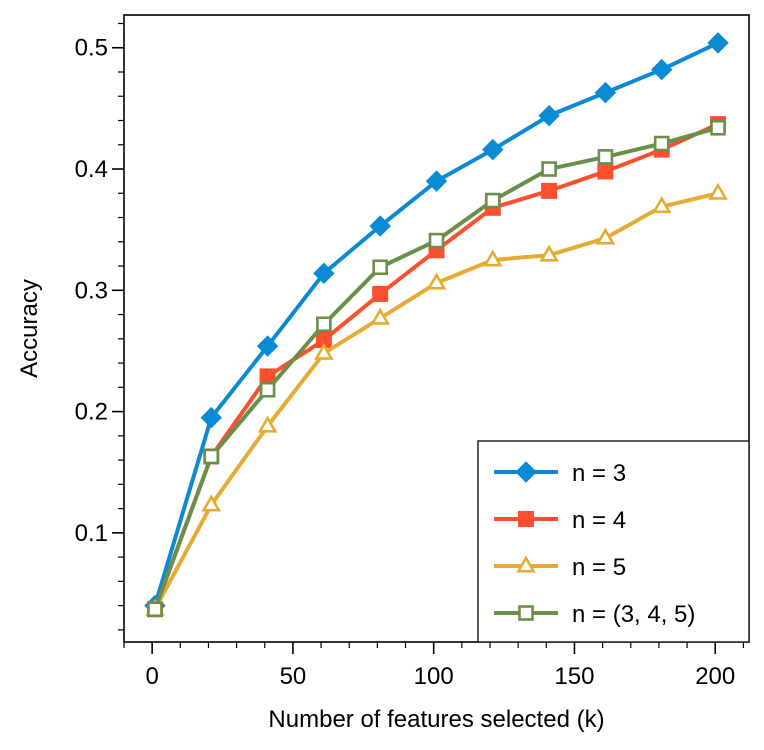  I want to click on y-tick-label: 0.1, so click(91, 533).